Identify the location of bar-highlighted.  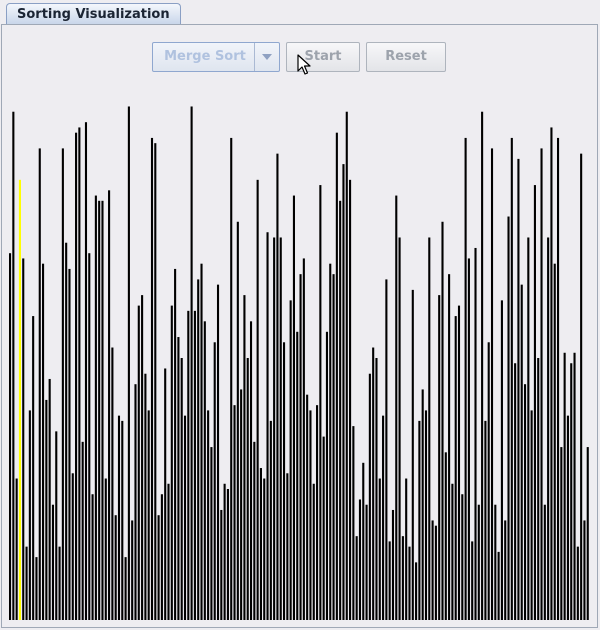
(19, 399).